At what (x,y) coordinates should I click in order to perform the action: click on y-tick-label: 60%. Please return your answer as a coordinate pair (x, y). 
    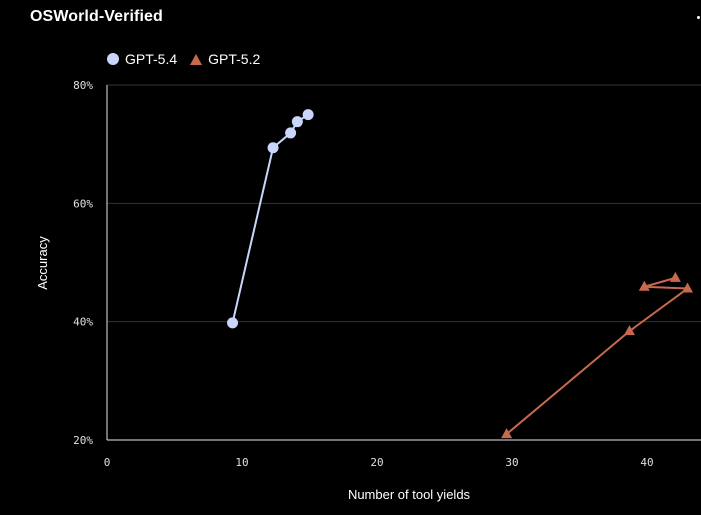
    Looking at the image, I should click on (83, 203).